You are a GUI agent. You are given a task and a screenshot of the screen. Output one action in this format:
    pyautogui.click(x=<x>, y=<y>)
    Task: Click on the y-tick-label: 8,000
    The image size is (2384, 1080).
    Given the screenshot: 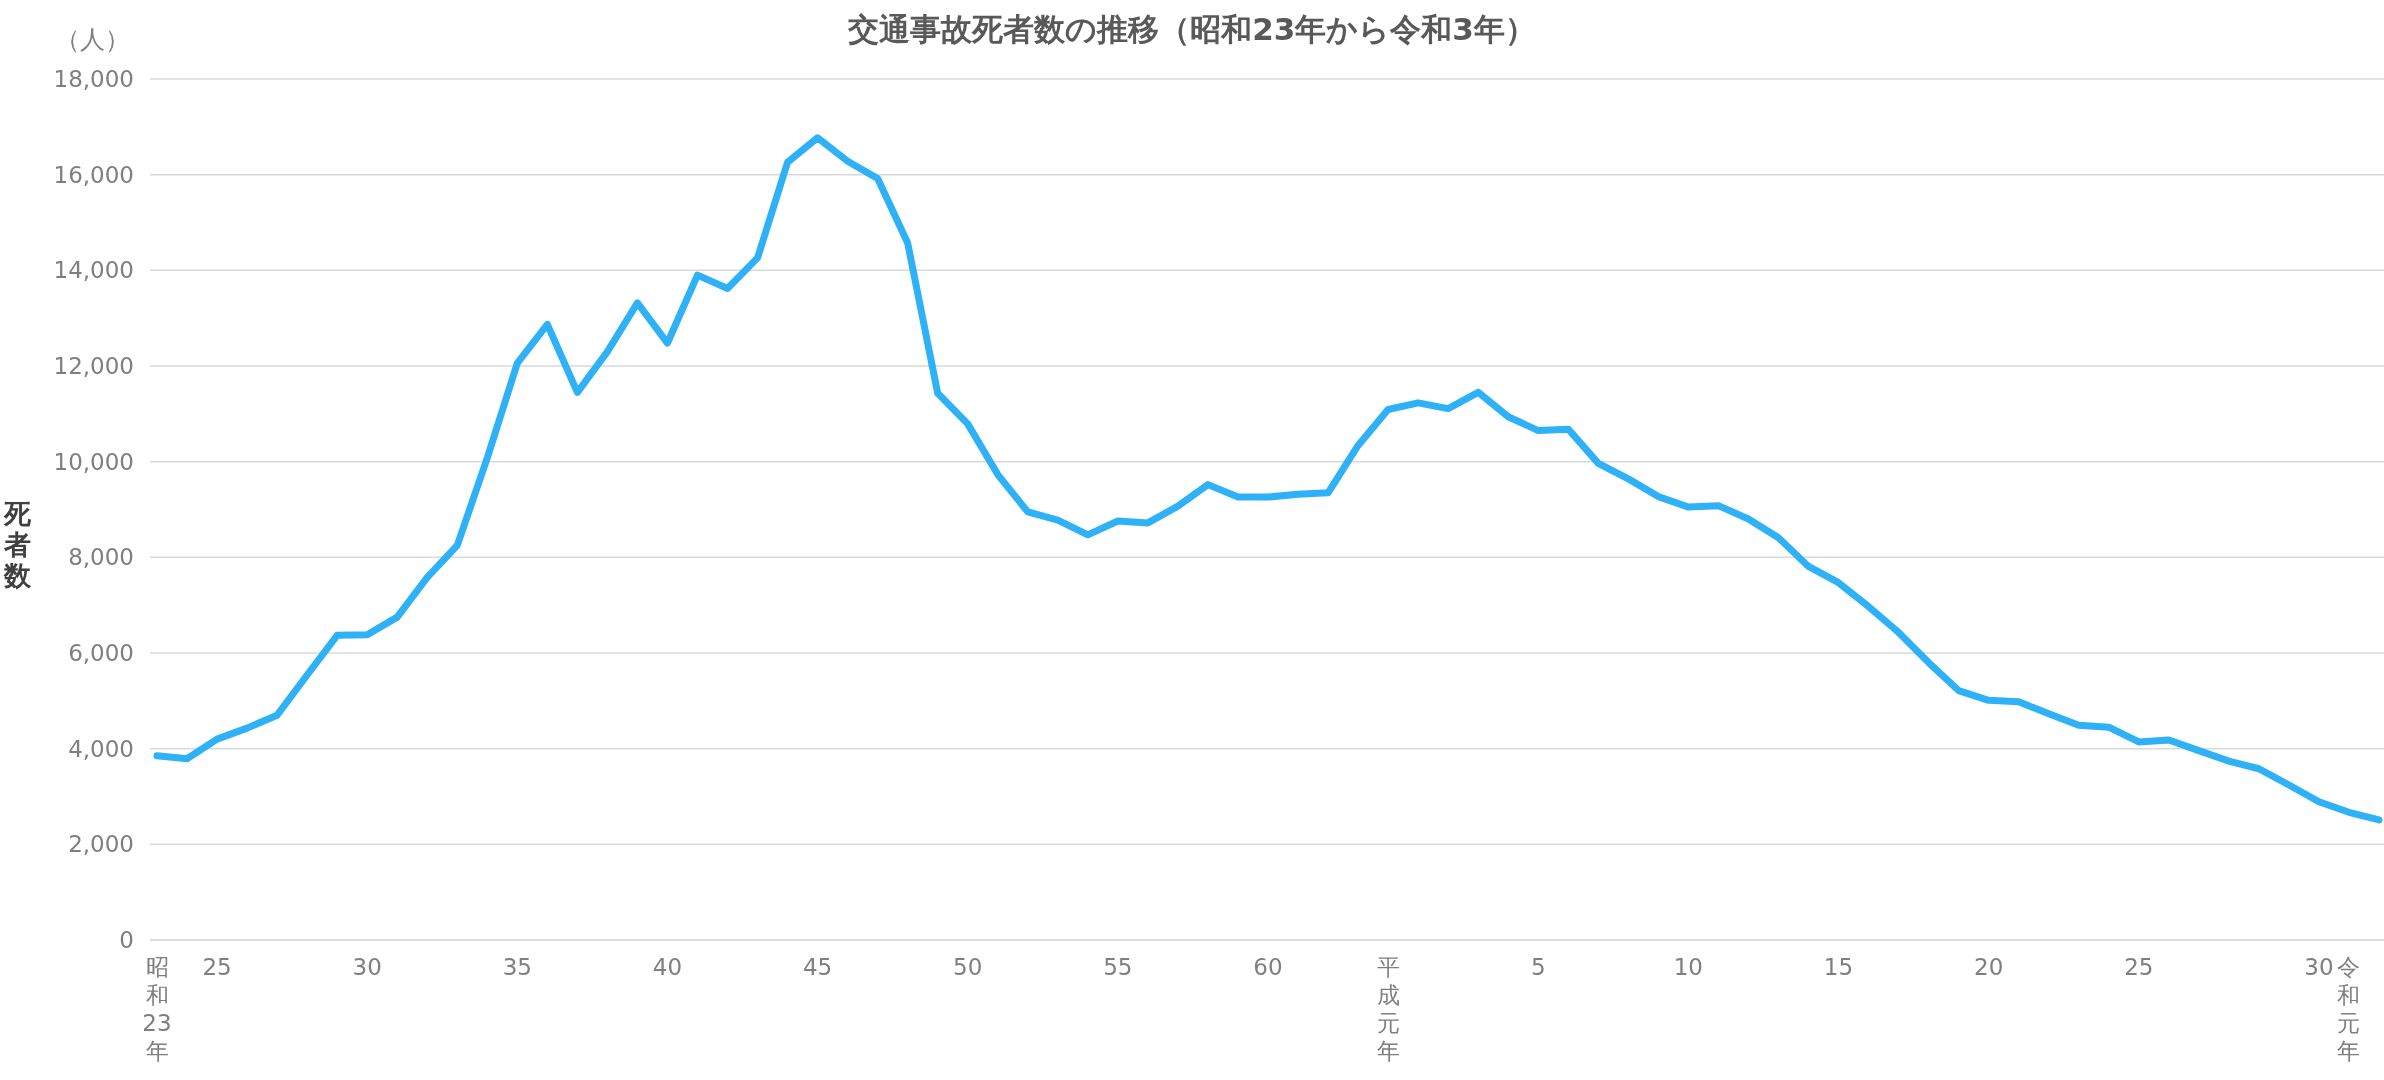 What is the action you would take?
    pyautogui.click(x=101, y=557)
    